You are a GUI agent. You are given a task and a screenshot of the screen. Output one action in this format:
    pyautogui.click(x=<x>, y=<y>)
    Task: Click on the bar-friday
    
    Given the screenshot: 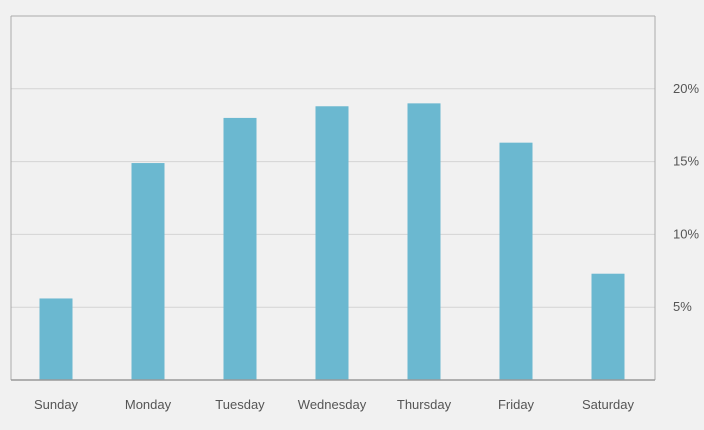 What is the action you would take?
    pyautogui.click(x=516, y=261)
    